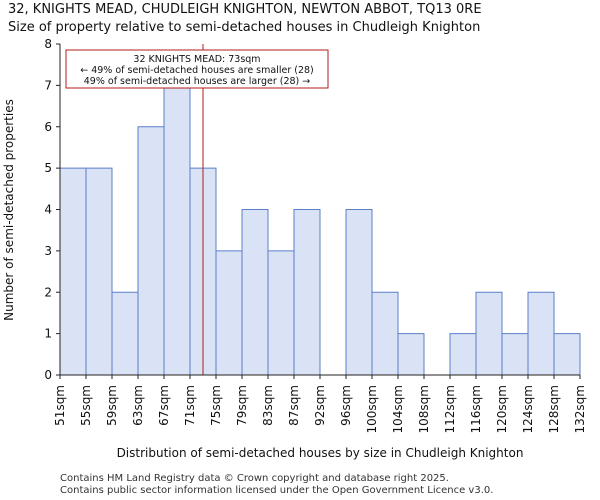  Describe the element at coordinates (48, 210) in the screenshot. I see `y-tick-label-4: 4` at that location.